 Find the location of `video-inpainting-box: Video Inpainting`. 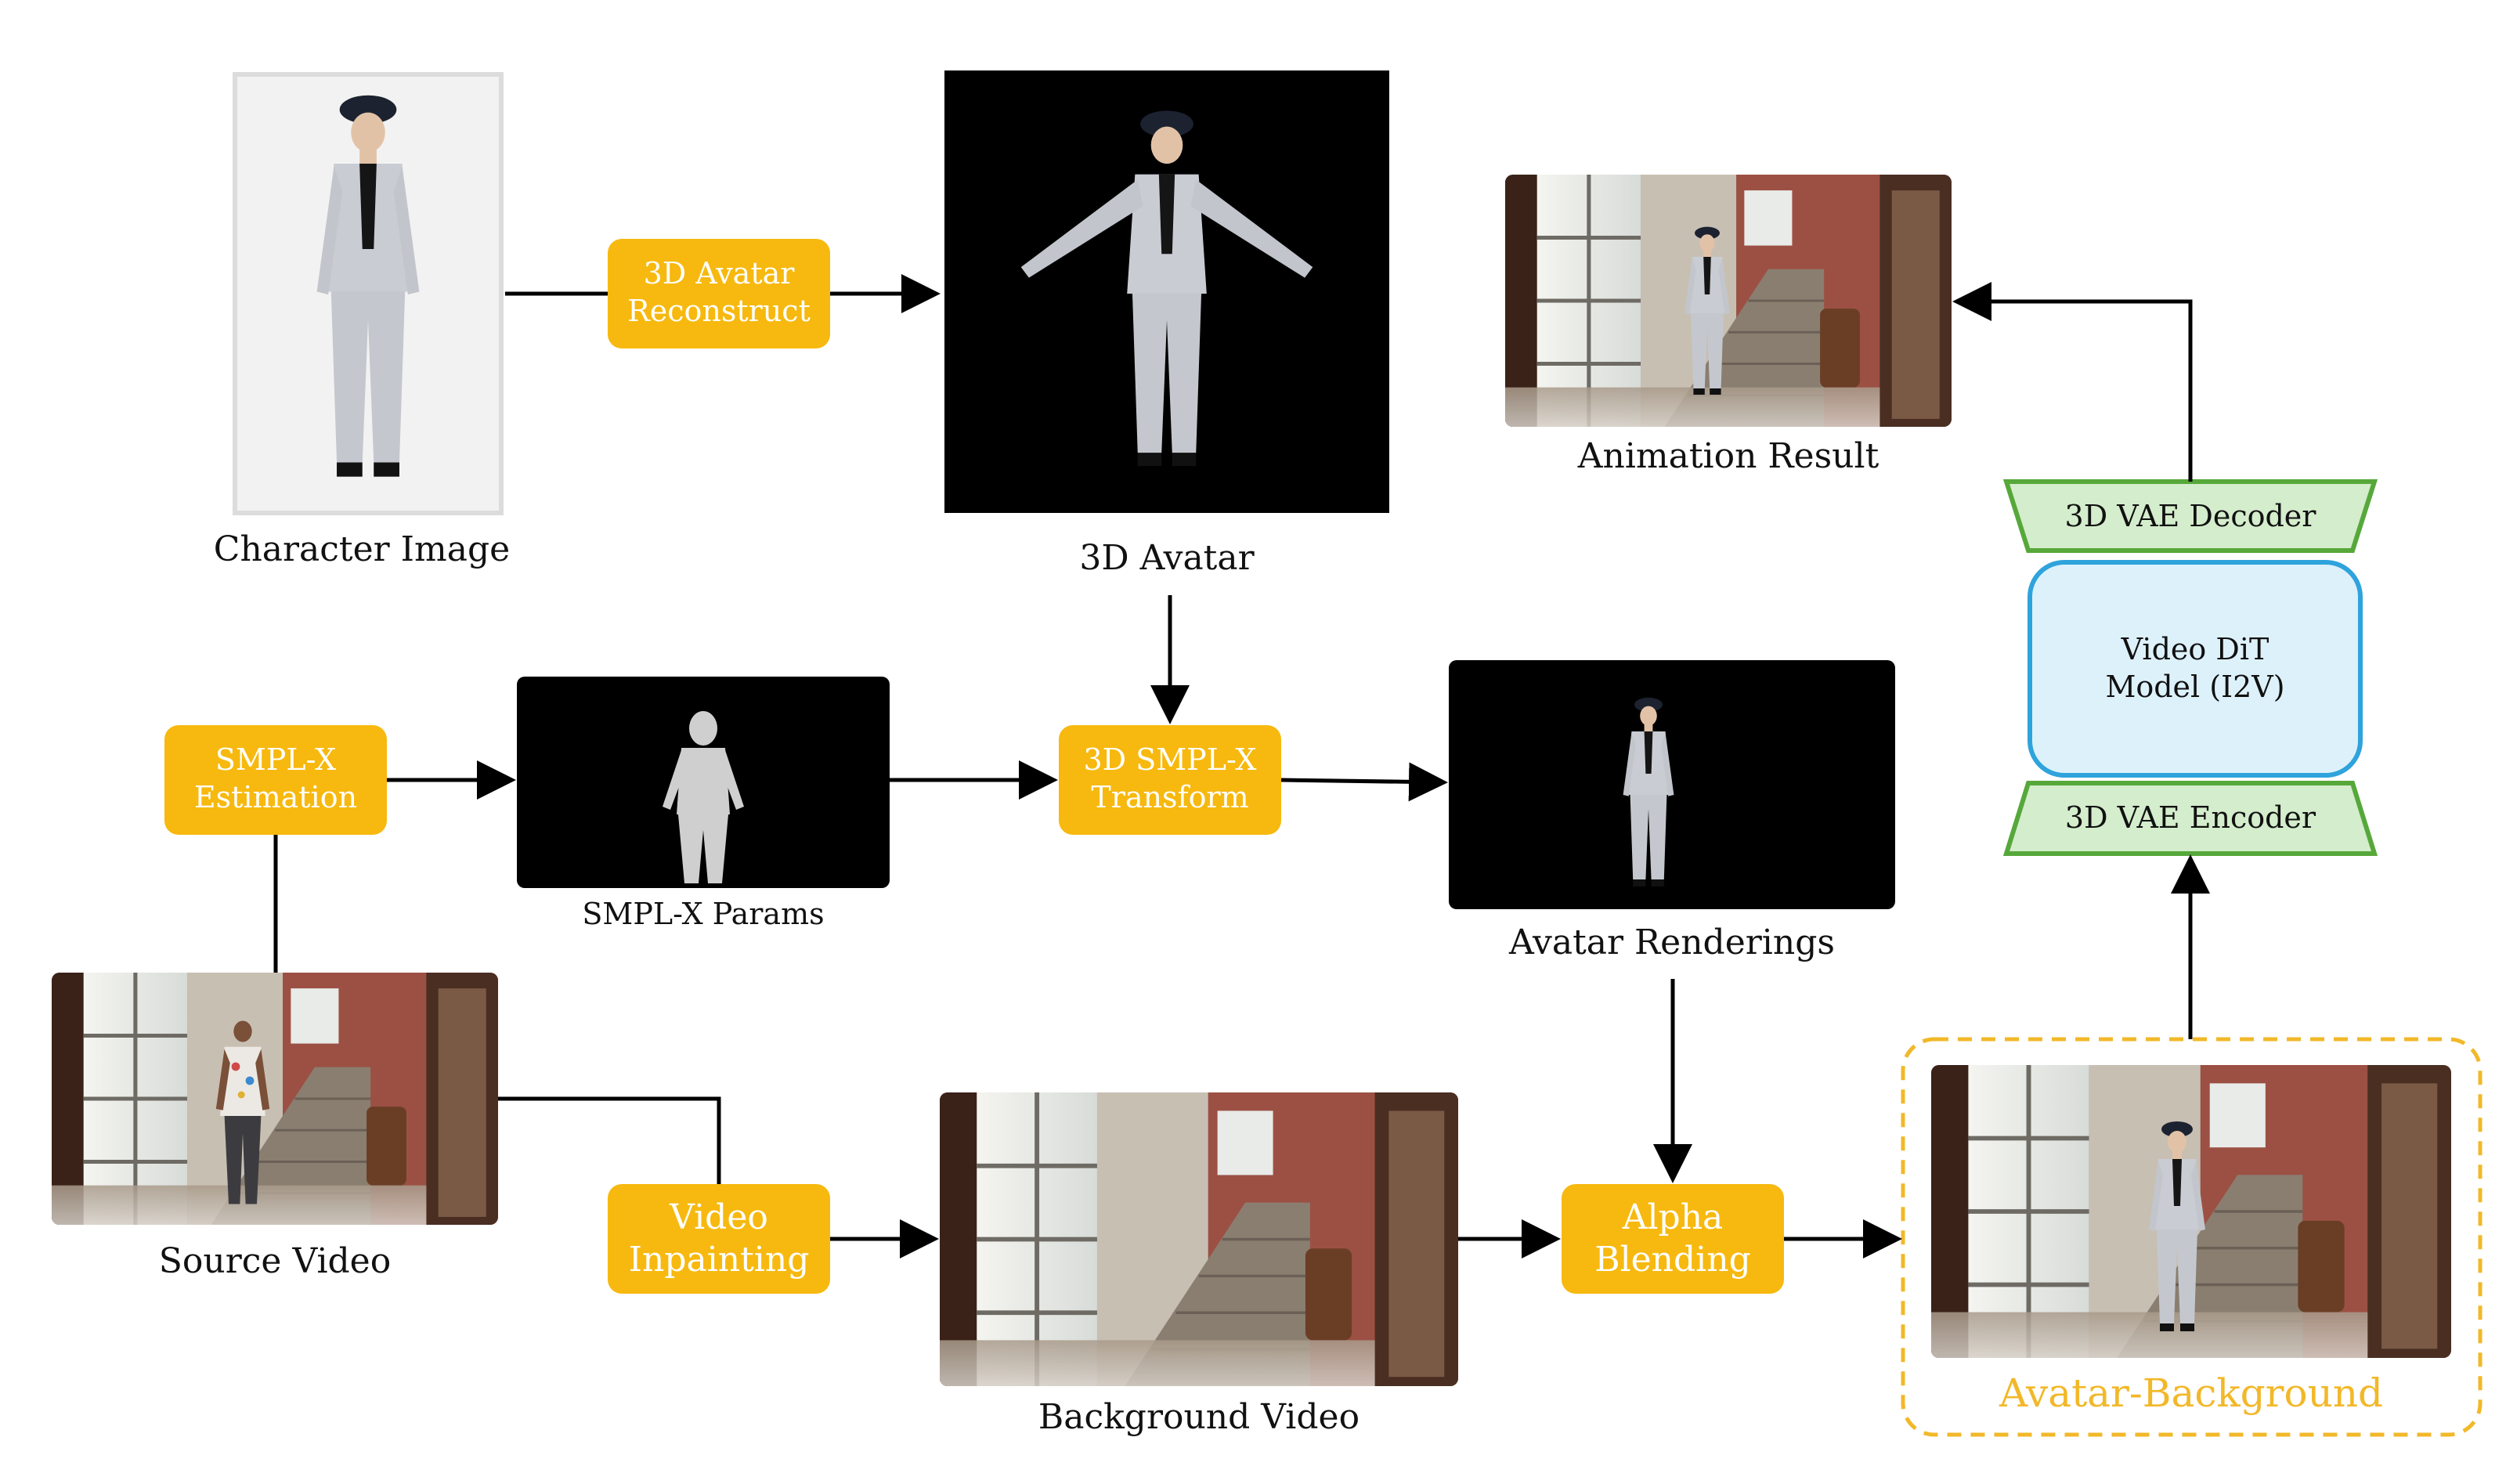

video-inpainting-box: Video Inpainting is located at coordinates (719, 1239).